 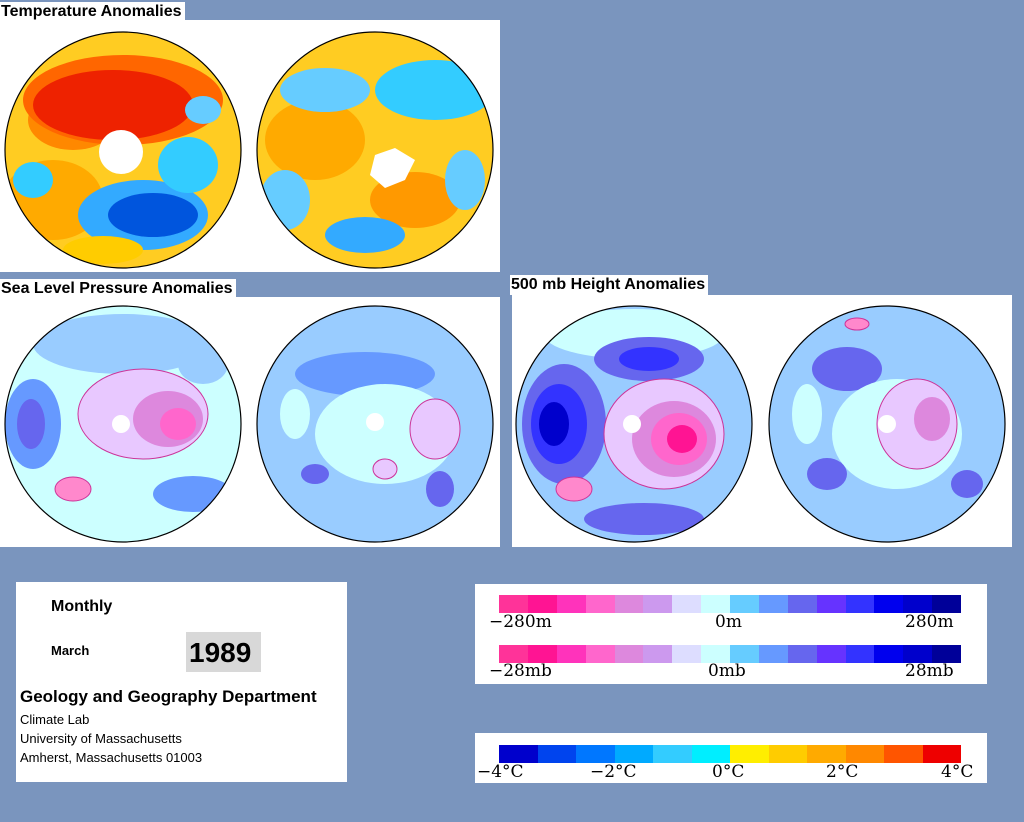 I want to click on height-tick-min: −280m, so click(x=520, y=622).